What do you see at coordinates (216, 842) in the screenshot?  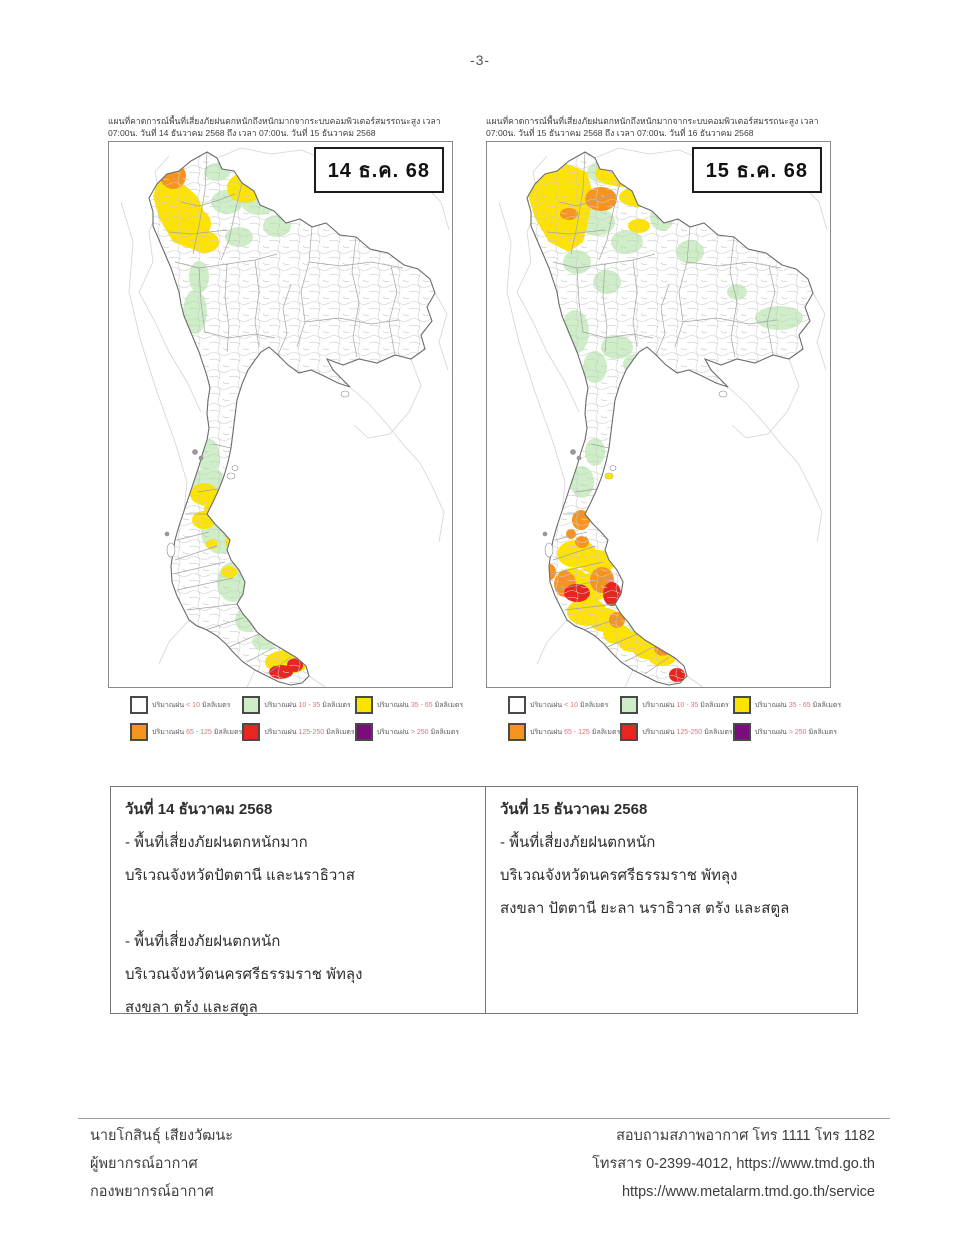 I see `risk-line: - พื้นที่เสี่ยงภัยฝนตกหนักมาก` at bounding box center [216, 842].